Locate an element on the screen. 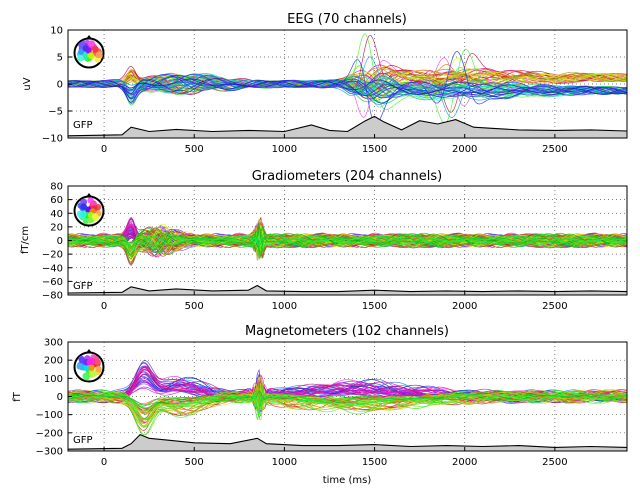  eeg-gfp-area is located at coordinates (347, 127).